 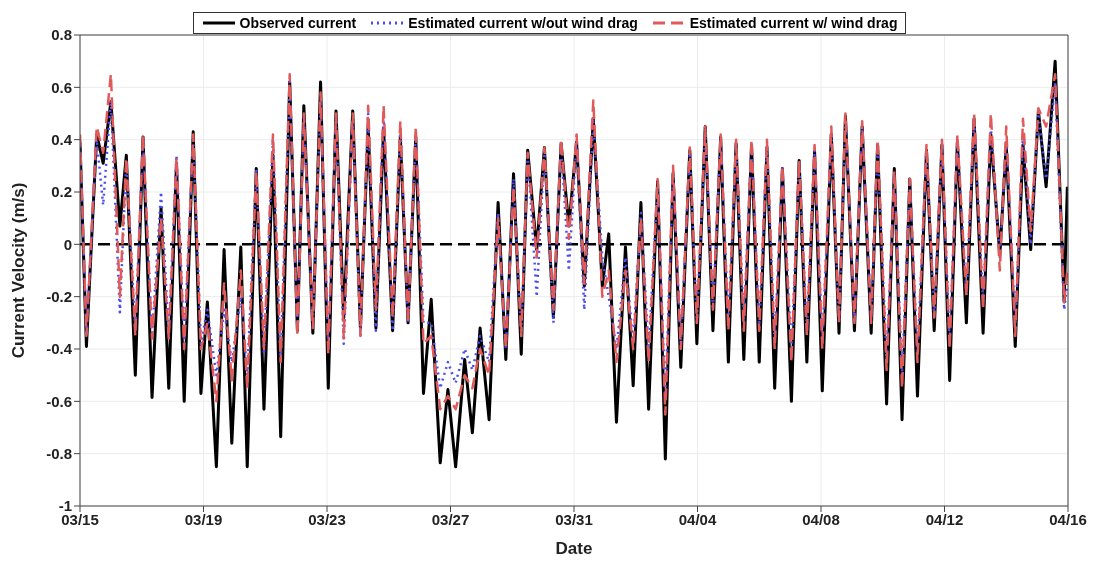 I want to click on y-tick-label: -0.4, so click(x=59, y=349).